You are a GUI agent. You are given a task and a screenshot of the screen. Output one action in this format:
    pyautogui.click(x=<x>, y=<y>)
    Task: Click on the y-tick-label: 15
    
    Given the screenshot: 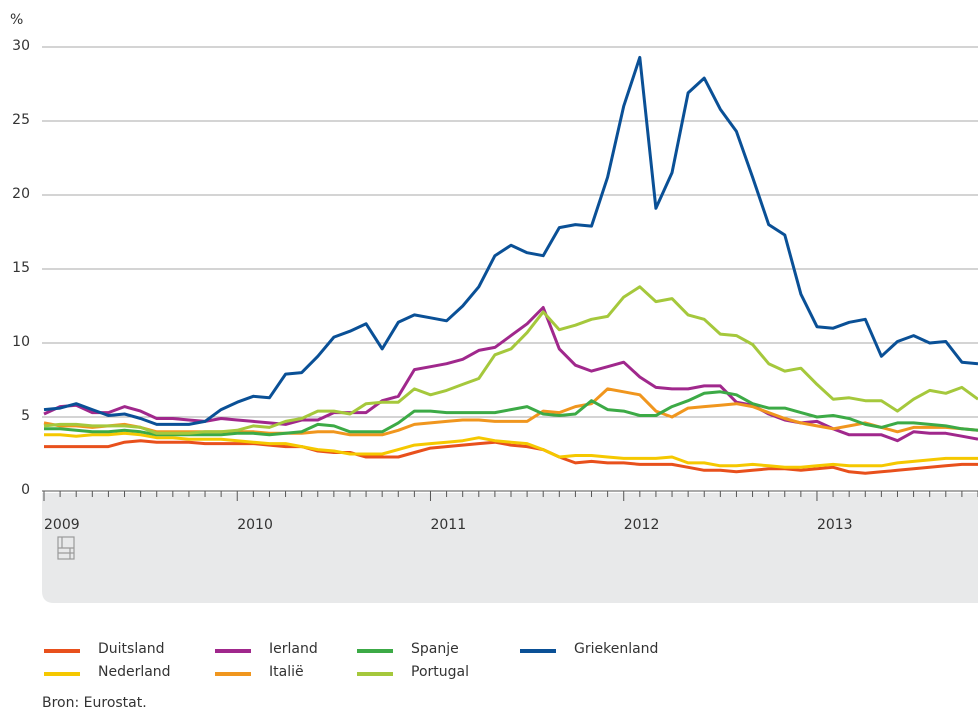 What is the action you would take?
    pyautogui.click(x=21, y=268)
    